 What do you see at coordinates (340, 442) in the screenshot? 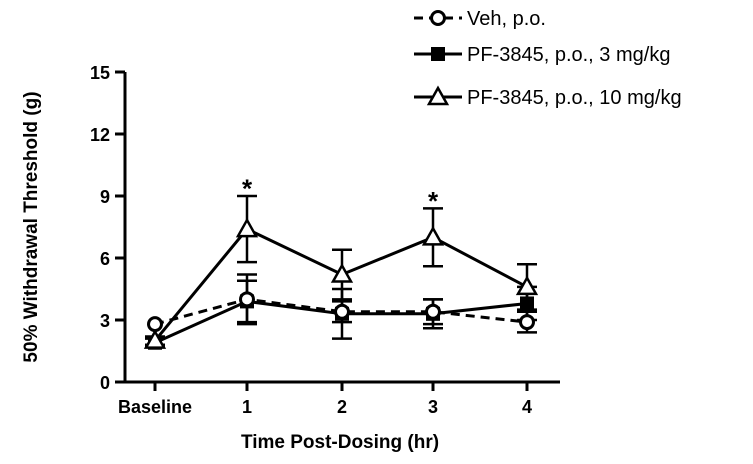
I see `x-axis-label: Time Post-Dosing (hr)` at bounding box center [340, 442].